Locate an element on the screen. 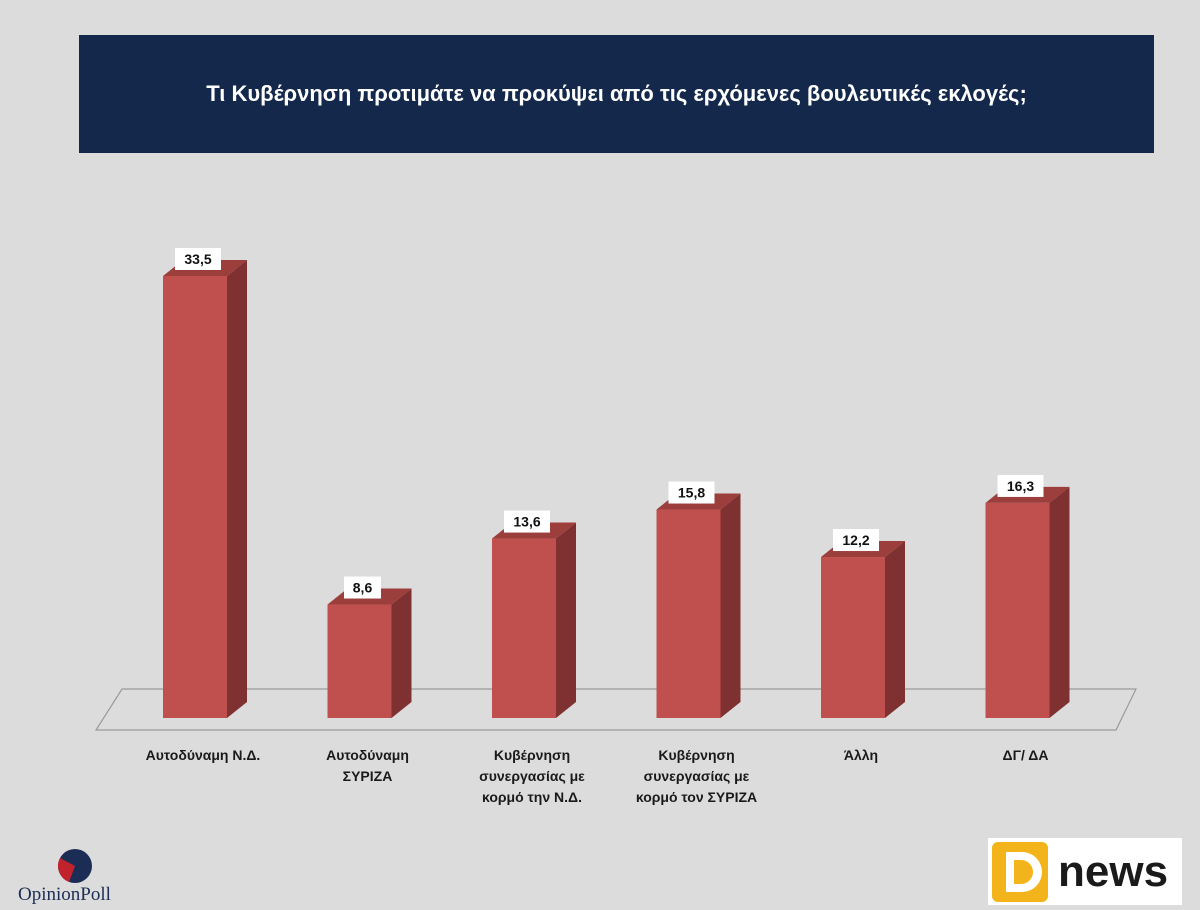  pollster-name: OpinionPoll is located at coordinates (64, 894).